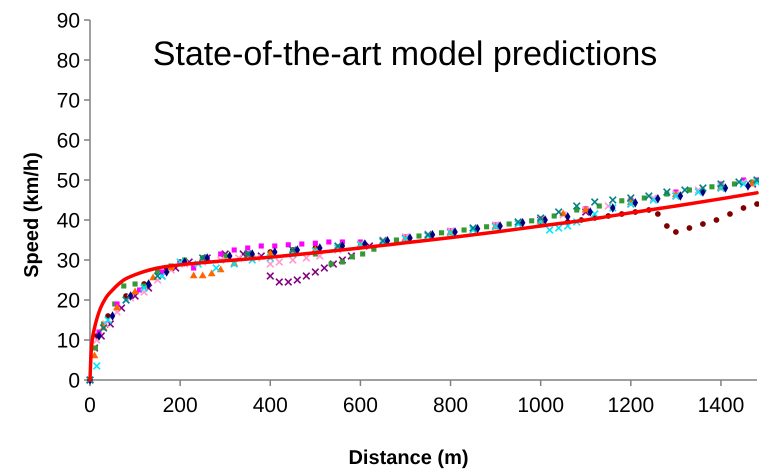 This screenshot has height=472, width=759. I want to click on y-tick-label: 60, so click(68, 140).